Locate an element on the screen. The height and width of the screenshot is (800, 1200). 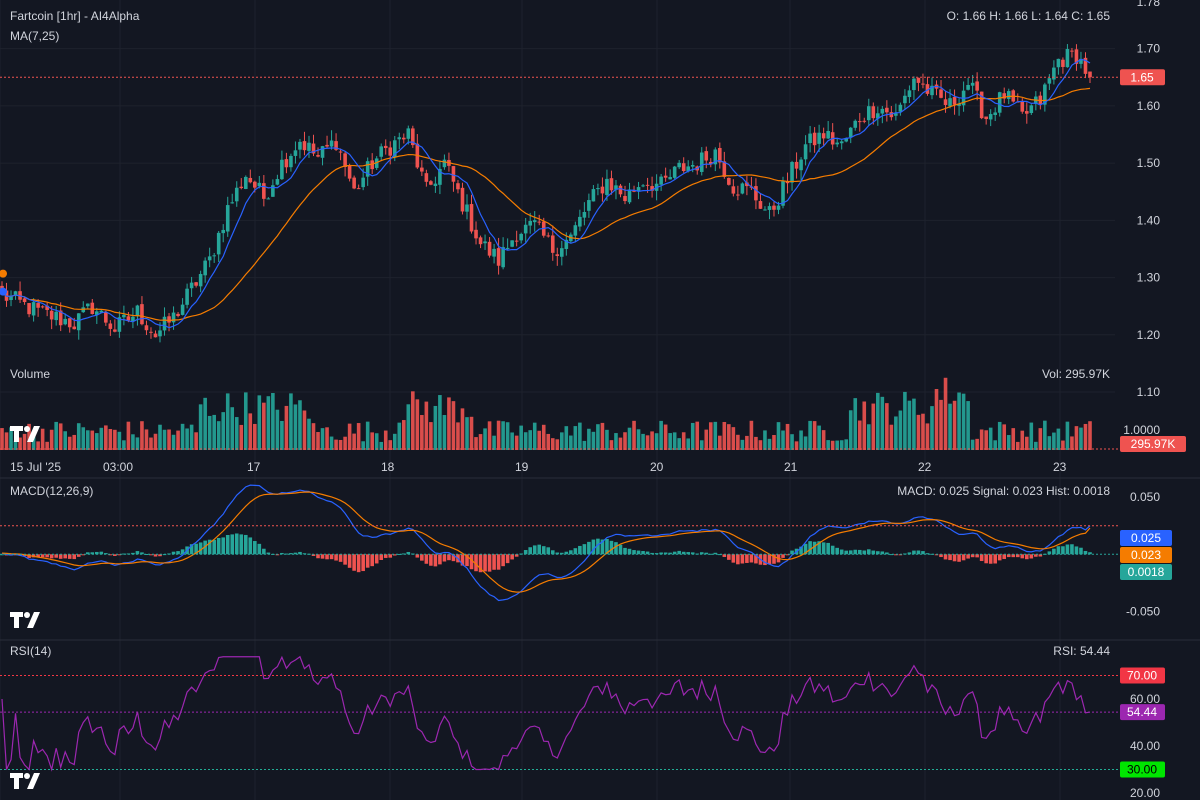
rsi-oversold-tag-label: 30.00 is located at coordinates (1142, 769).